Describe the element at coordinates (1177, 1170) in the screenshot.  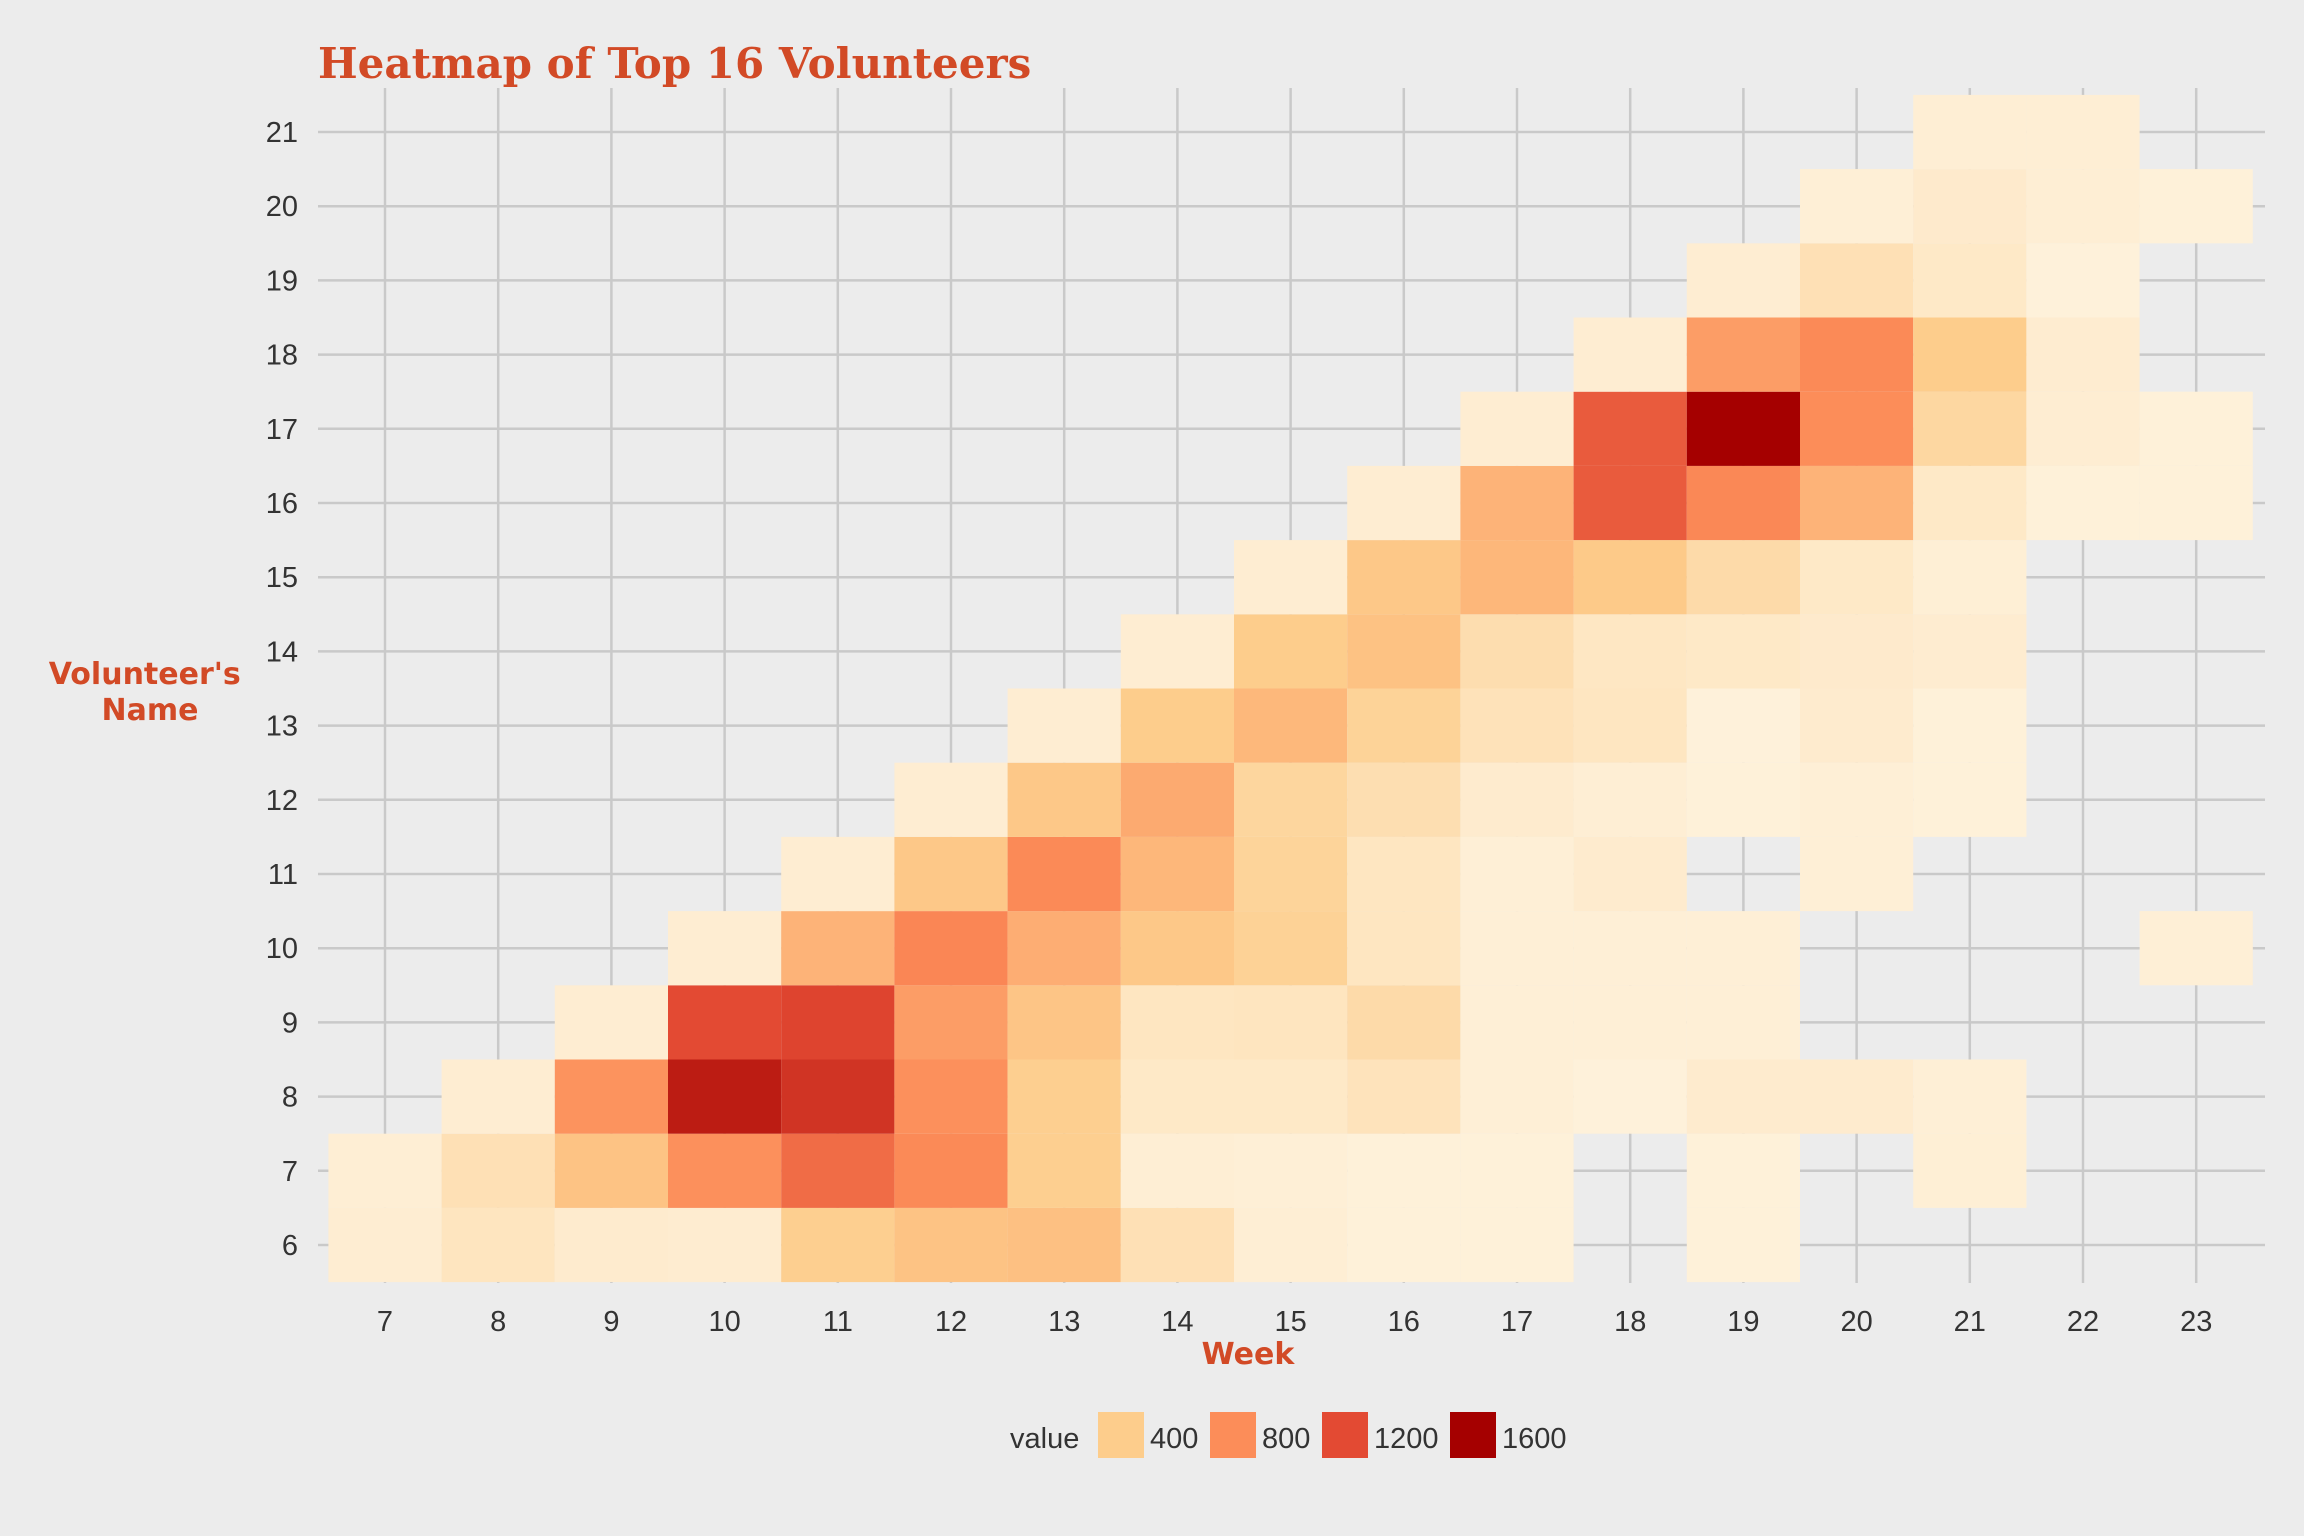
I see `heatmap-cell-w14-v7` at that location.